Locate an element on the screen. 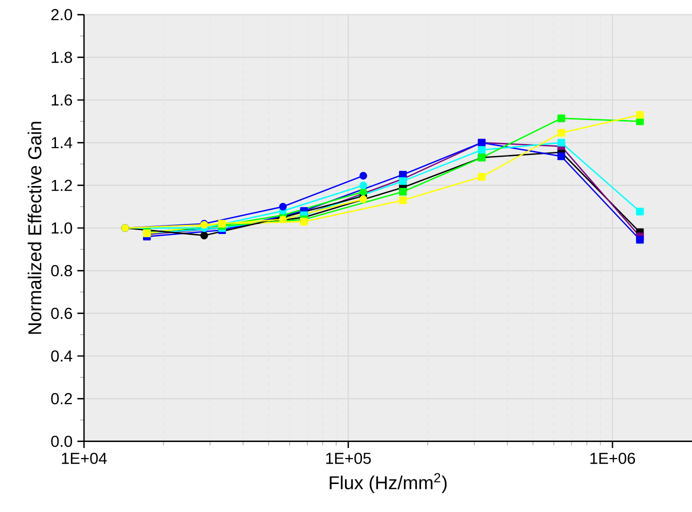 Image resolution: width=692 pixels, height=512 pixels. x-tick-label: 1E+04 is located at coordinates (84, 458).